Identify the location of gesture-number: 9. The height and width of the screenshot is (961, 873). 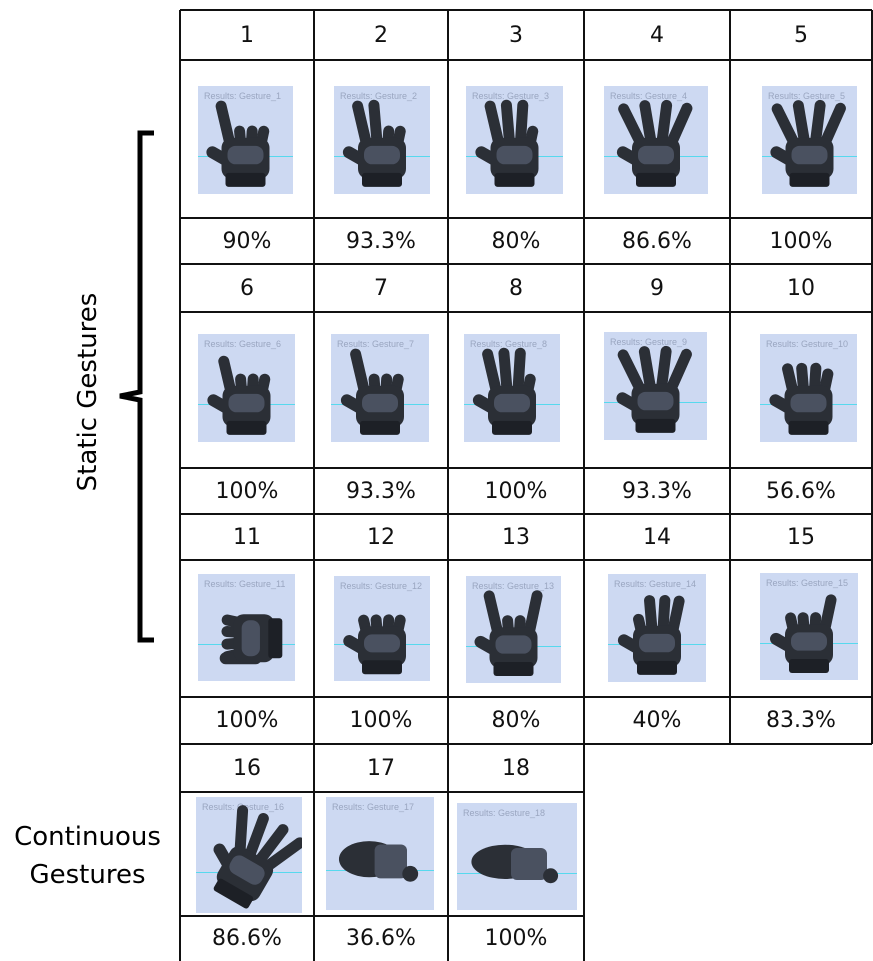
(657, 288).